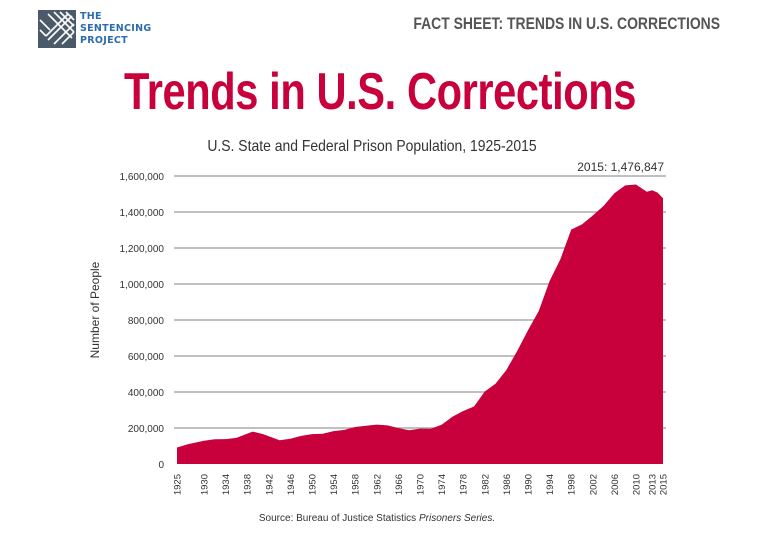  What do you see at coordinates (620, 167) in the screenshot?
I see `annotation-2015: 2015: 1,476,847` at bounding box center [620, 167].